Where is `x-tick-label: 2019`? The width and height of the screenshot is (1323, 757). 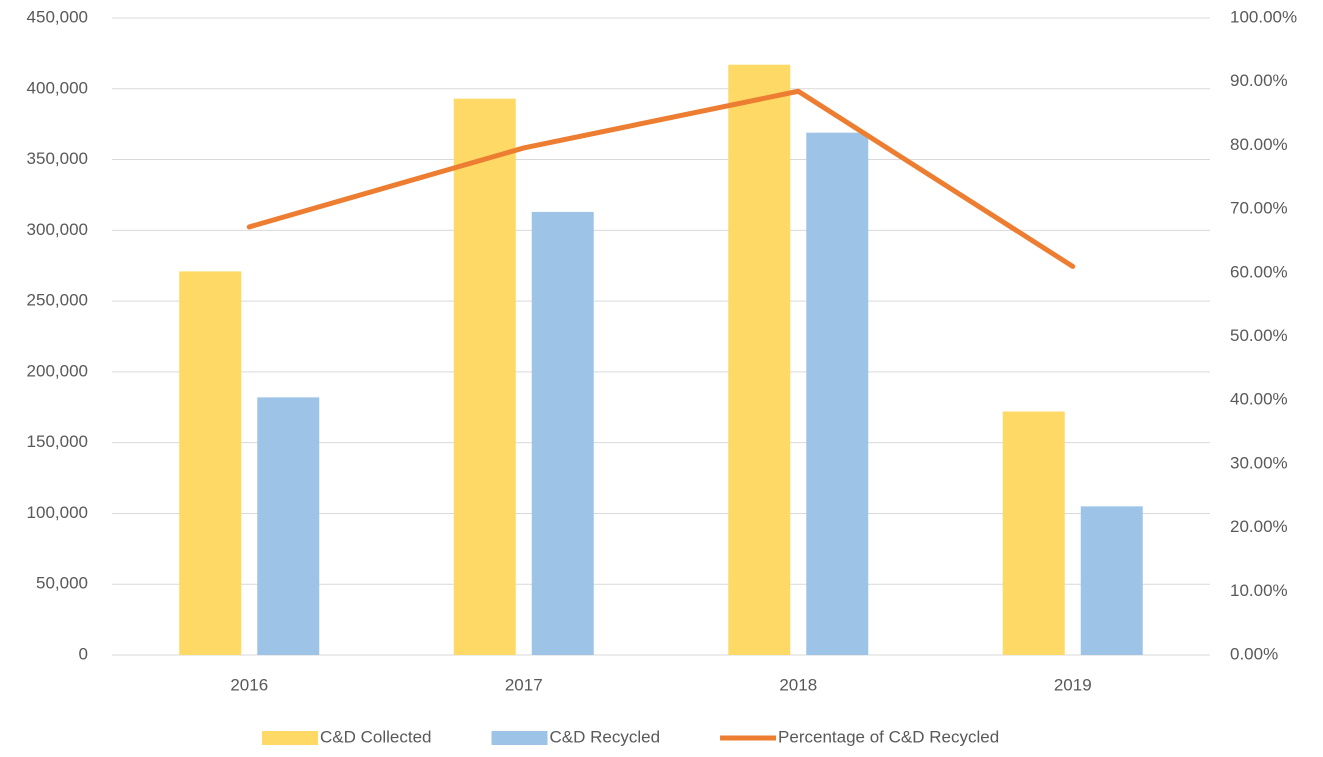
x-tick-label: 2019 is located at coordinates (1073, 684).